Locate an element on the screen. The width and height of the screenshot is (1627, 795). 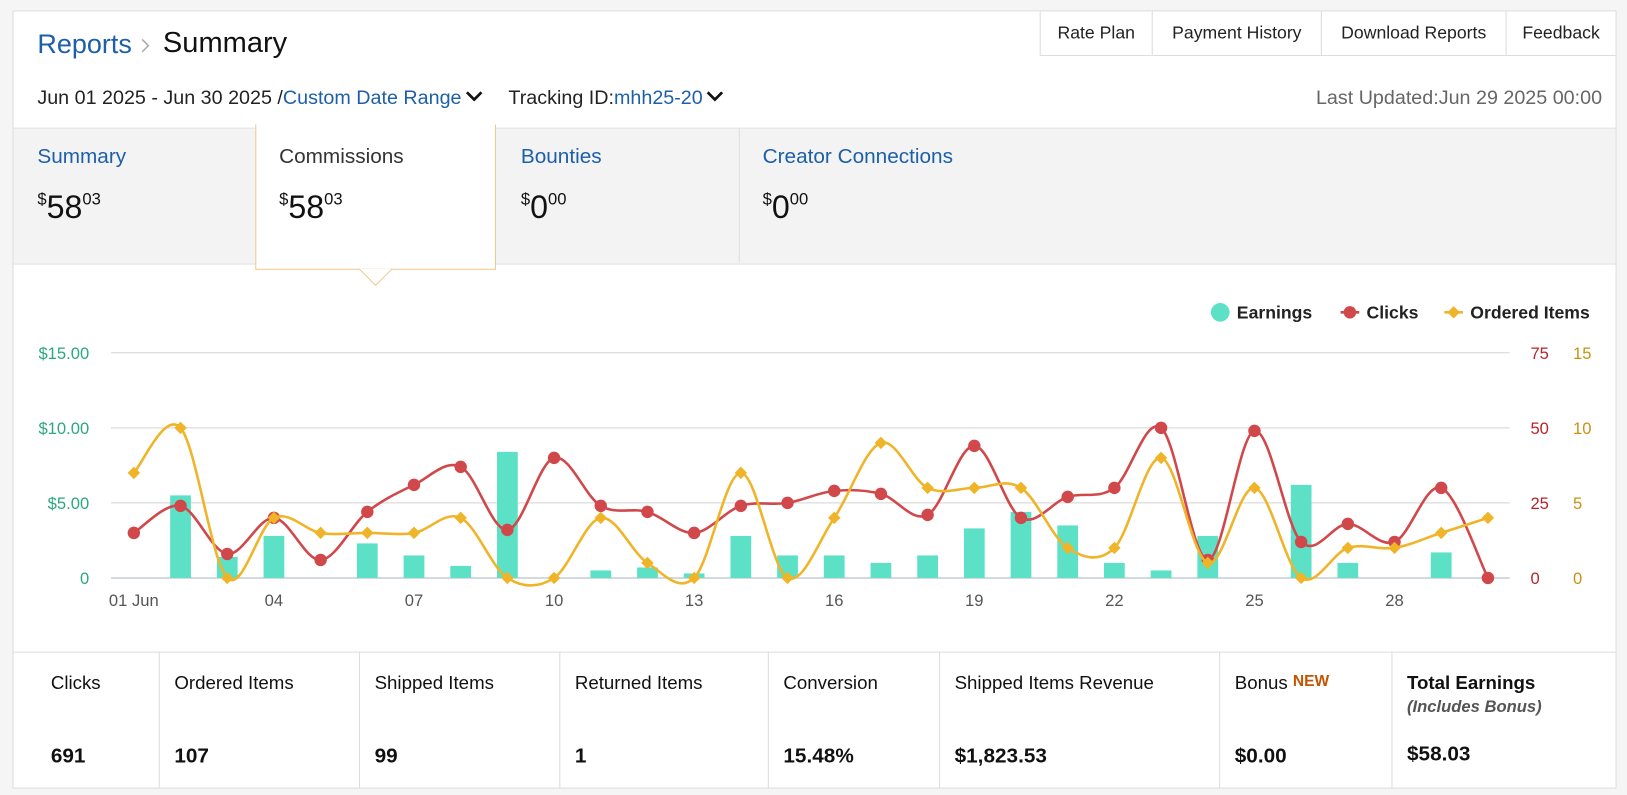
y-tick-label: 50 is located at coordinates (1539, 428).